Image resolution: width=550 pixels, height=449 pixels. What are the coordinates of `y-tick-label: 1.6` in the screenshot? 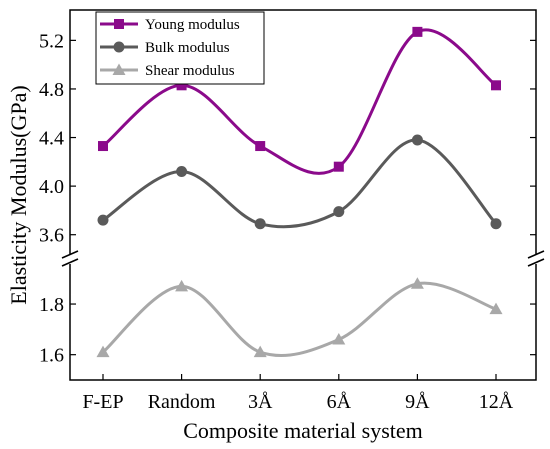 It's located at (51, 356).